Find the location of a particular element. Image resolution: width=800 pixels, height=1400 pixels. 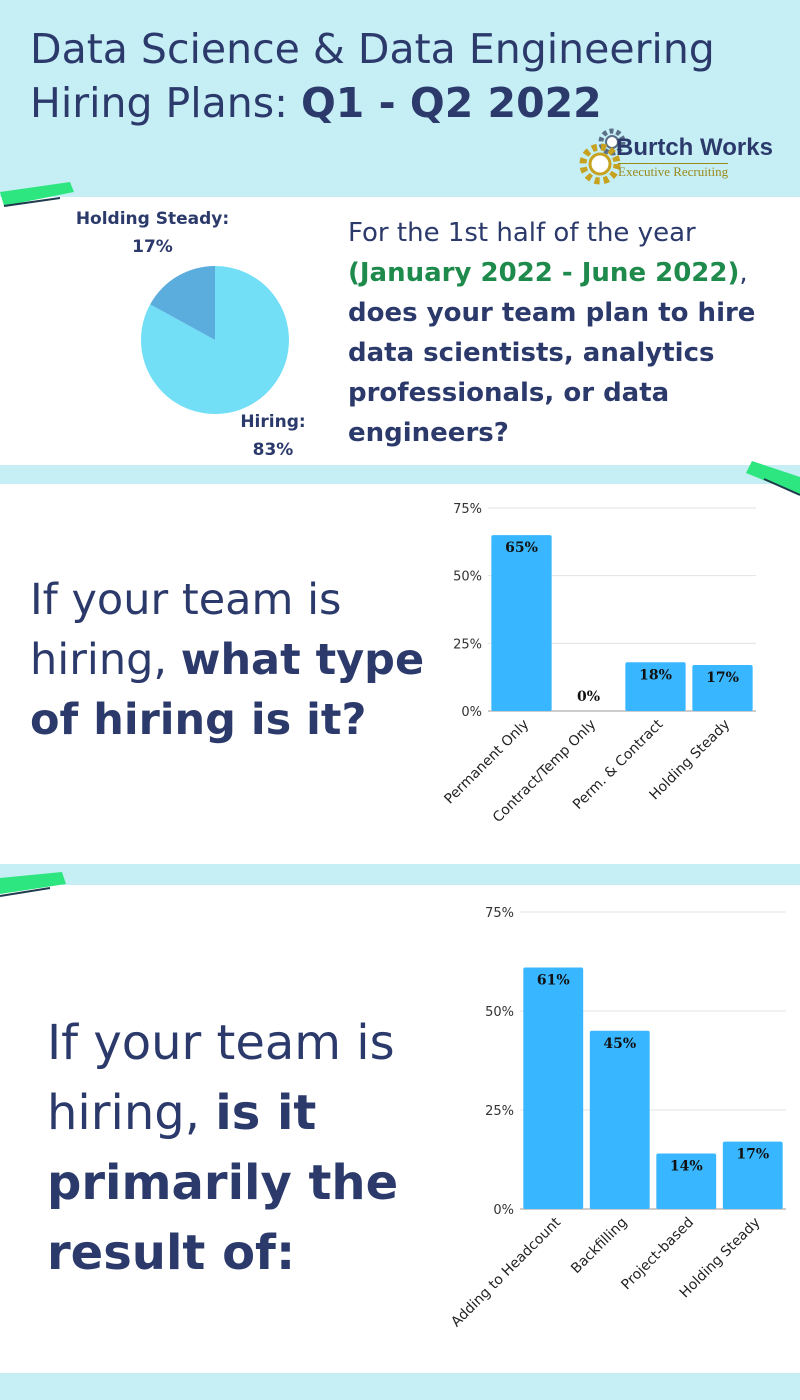

pie-label-hiring: Hiring: 83% is located at coordinates (273, 436).